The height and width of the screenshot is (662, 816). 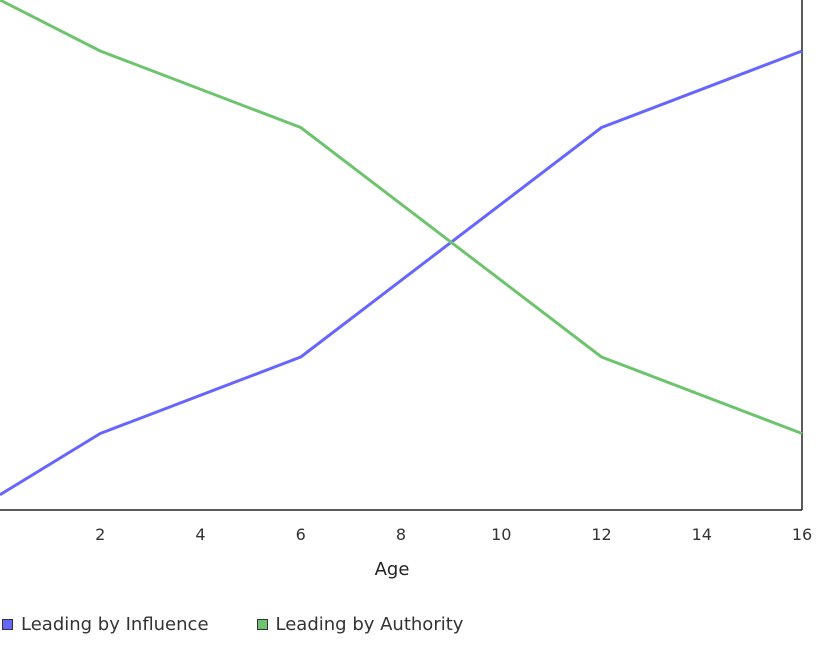 I want to click on x-tick-label: 8, so click(x=401, y=534).